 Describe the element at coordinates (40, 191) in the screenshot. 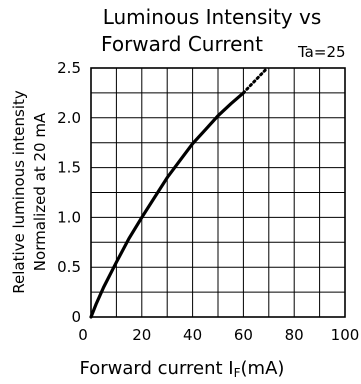

I see `y-axis-label-line-2: Normalized at 20 mA` at that location.